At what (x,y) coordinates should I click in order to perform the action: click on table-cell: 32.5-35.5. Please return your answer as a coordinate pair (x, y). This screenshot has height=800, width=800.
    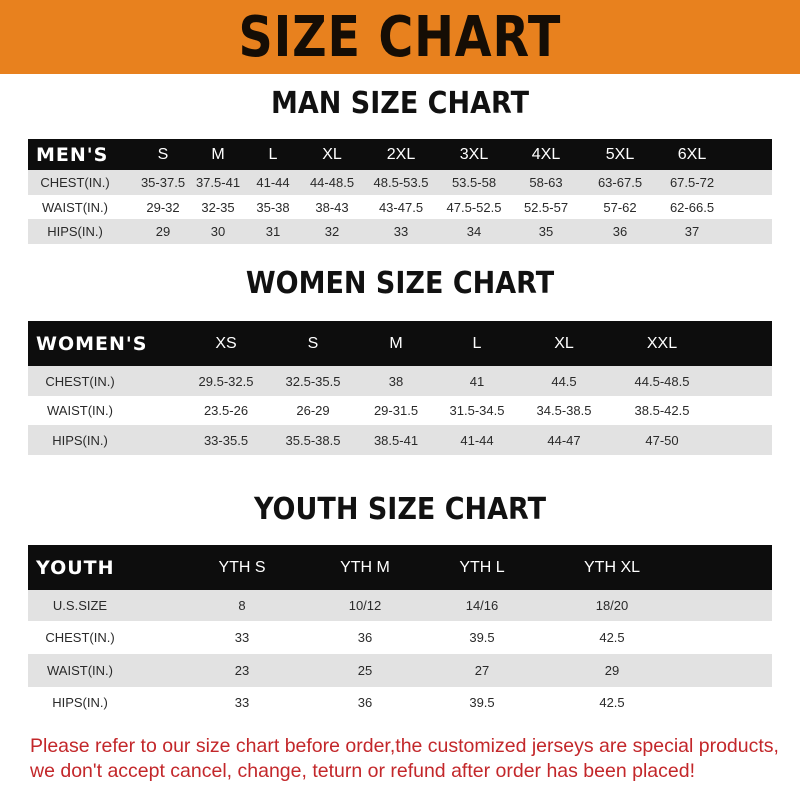
    Looking at the image, I should click on (313, 381).